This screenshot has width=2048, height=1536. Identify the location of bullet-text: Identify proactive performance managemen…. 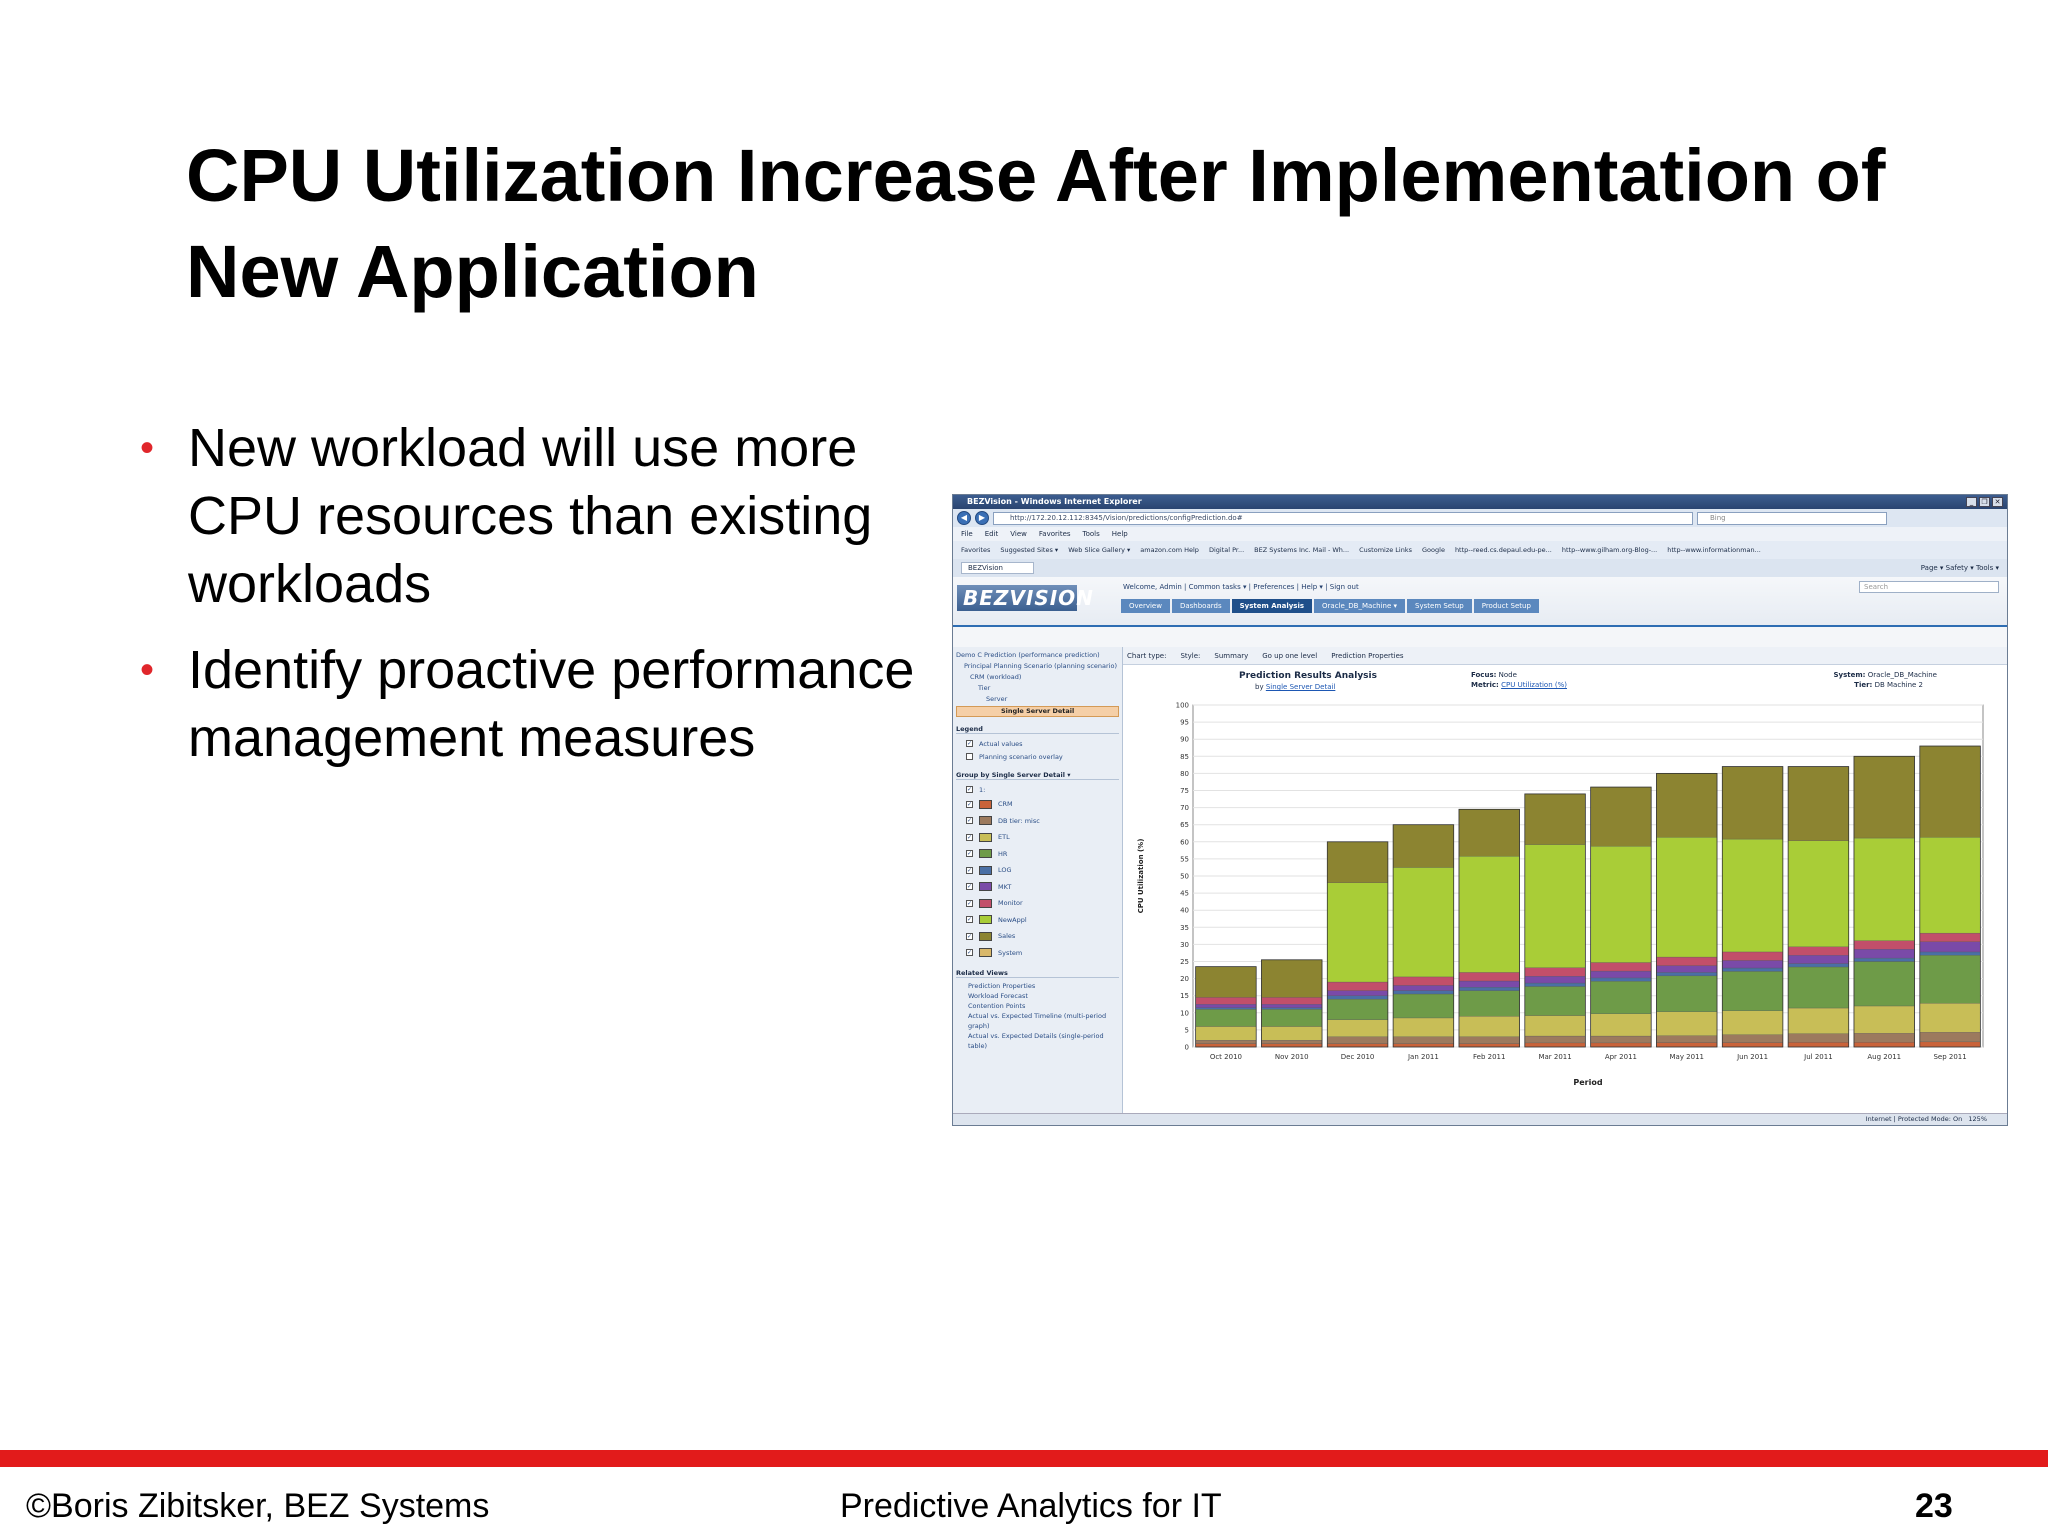
(551, 704).